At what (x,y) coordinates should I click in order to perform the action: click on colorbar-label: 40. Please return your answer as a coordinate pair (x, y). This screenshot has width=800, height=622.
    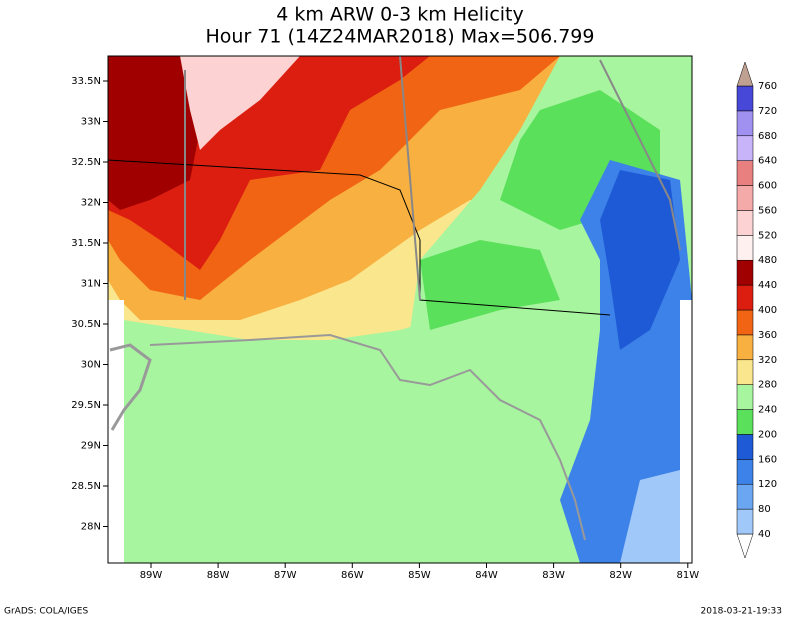
    Looking at the image, I should click on (764, 534).